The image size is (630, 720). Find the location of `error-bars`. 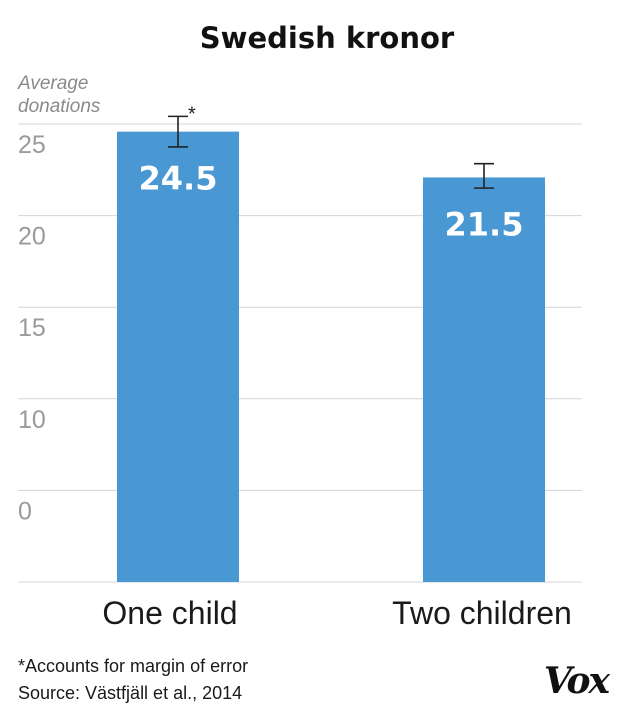

error-bars is located at coordinates (331, 152).